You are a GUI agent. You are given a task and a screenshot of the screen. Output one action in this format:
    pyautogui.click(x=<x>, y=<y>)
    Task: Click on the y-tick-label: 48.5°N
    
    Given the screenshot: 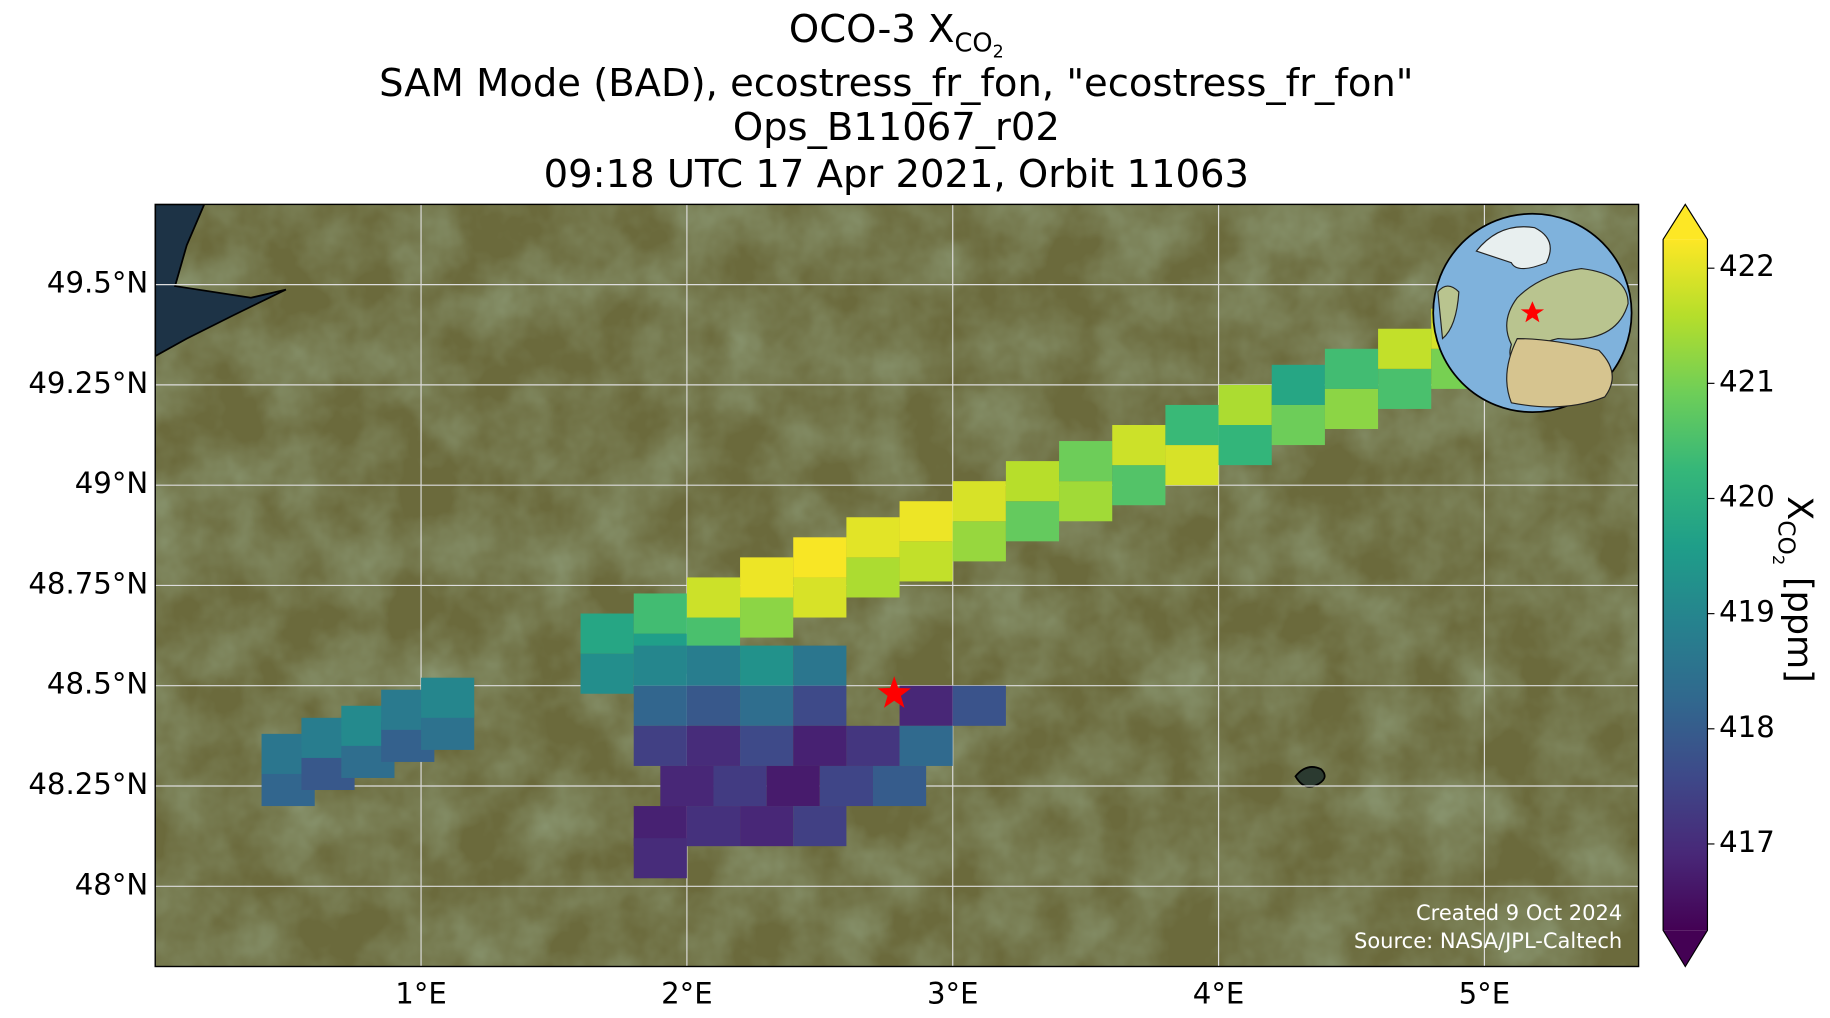 What is the action you would take?
    pyautogui.click(x=97, y=684)
    